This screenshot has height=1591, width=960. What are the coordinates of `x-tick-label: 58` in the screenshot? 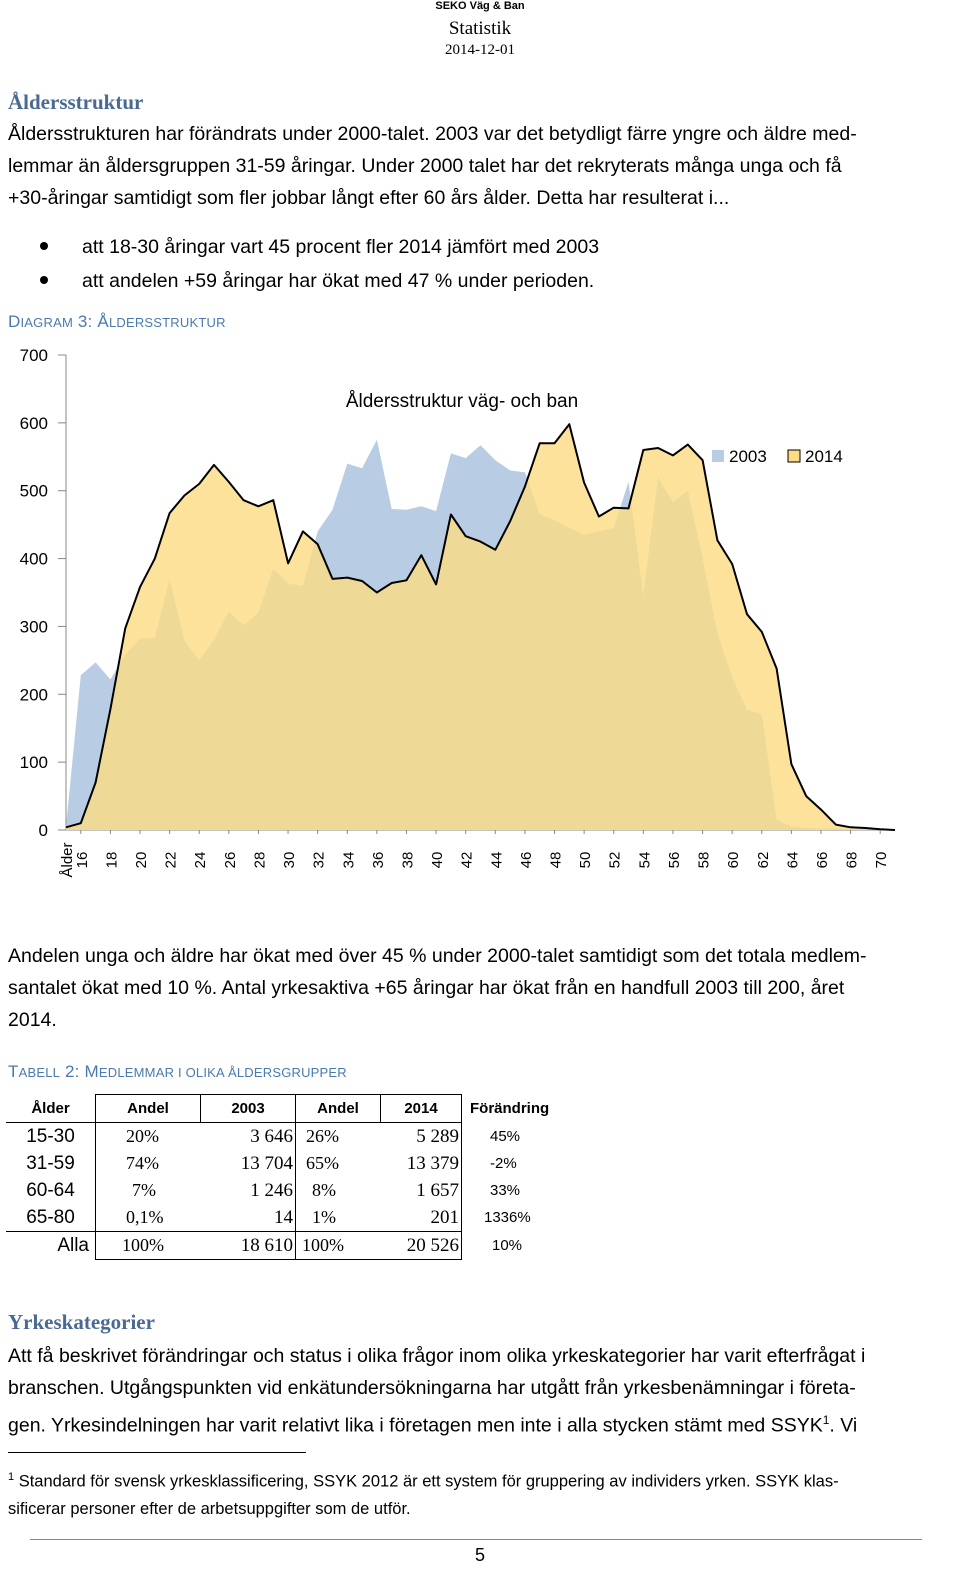 It's located at (704, 860).